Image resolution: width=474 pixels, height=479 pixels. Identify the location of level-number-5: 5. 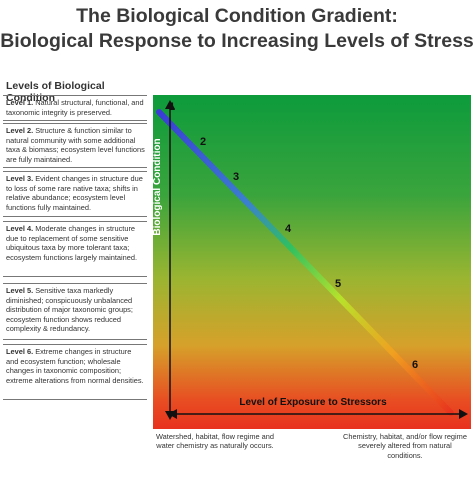
(338, 284).